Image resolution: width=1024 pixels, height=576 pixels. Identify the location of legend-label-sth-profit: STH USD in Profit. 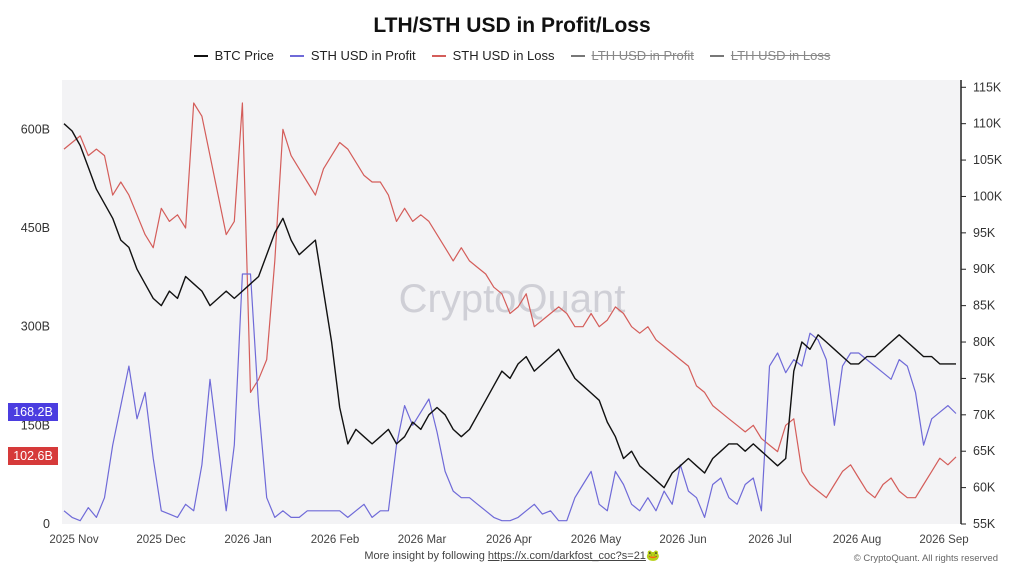
(363, 55).